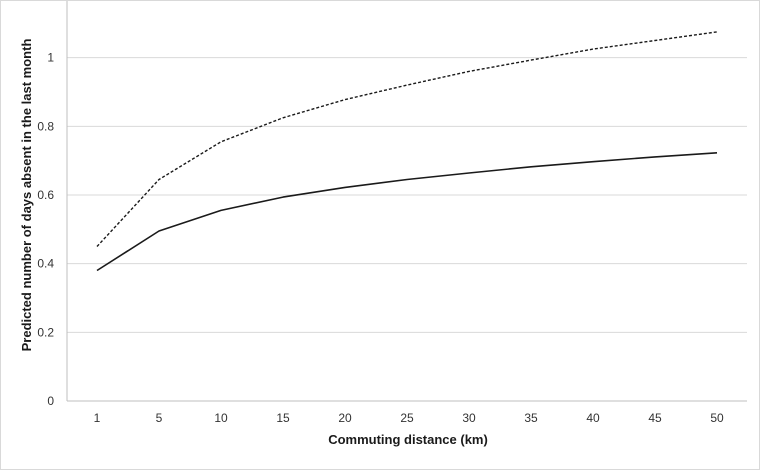  Describe the element at coordinates (97, 418) in the screenshot. I see `x-tick-label: 1` at that location.